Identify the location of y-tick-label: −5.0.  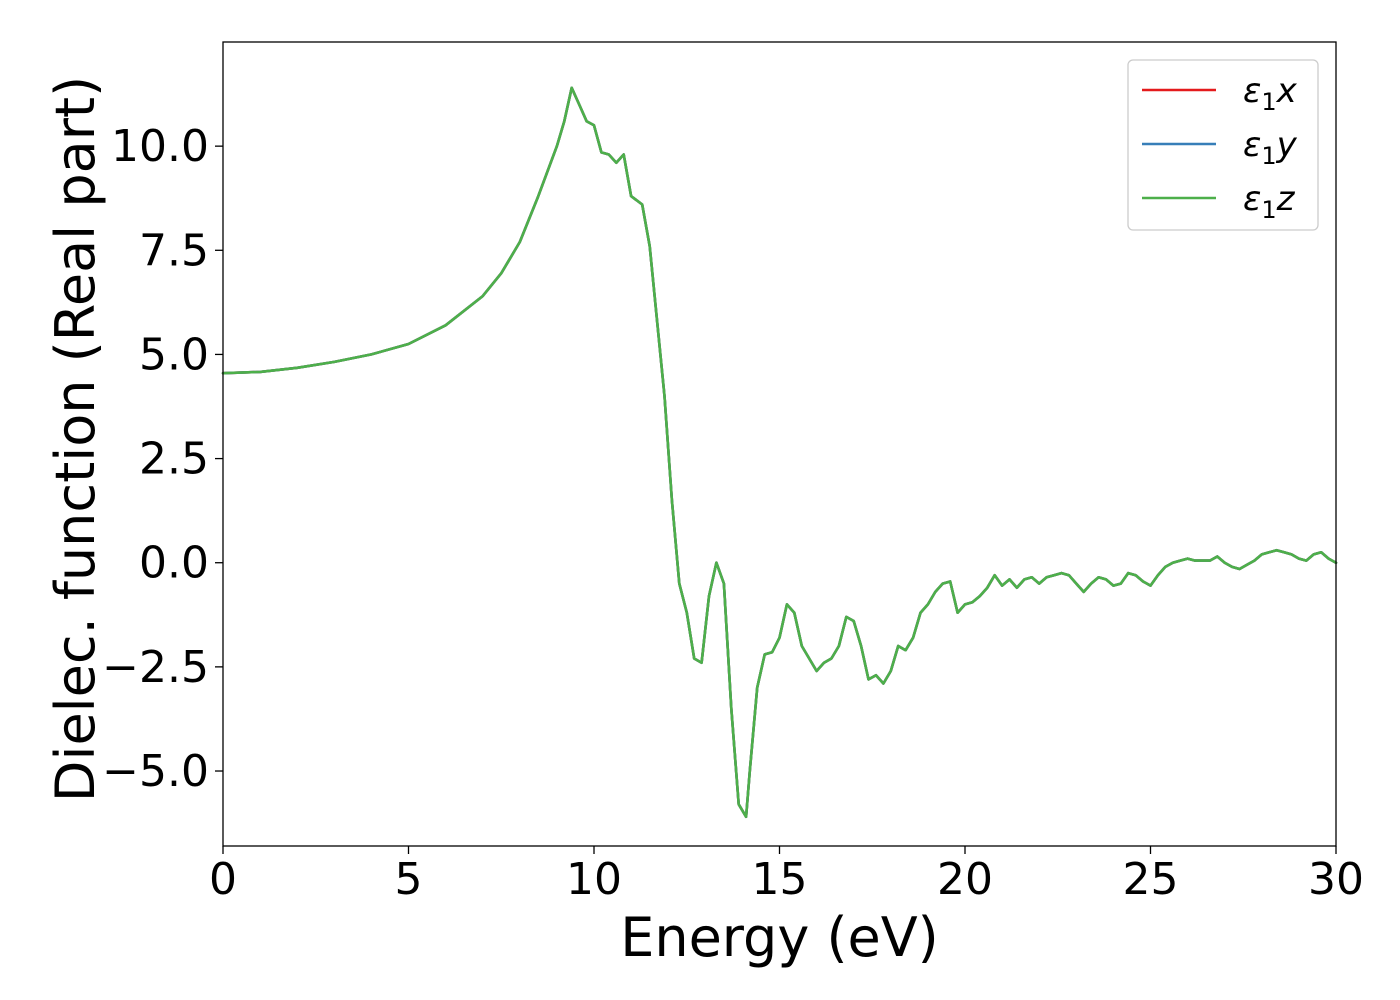
(155, 771).